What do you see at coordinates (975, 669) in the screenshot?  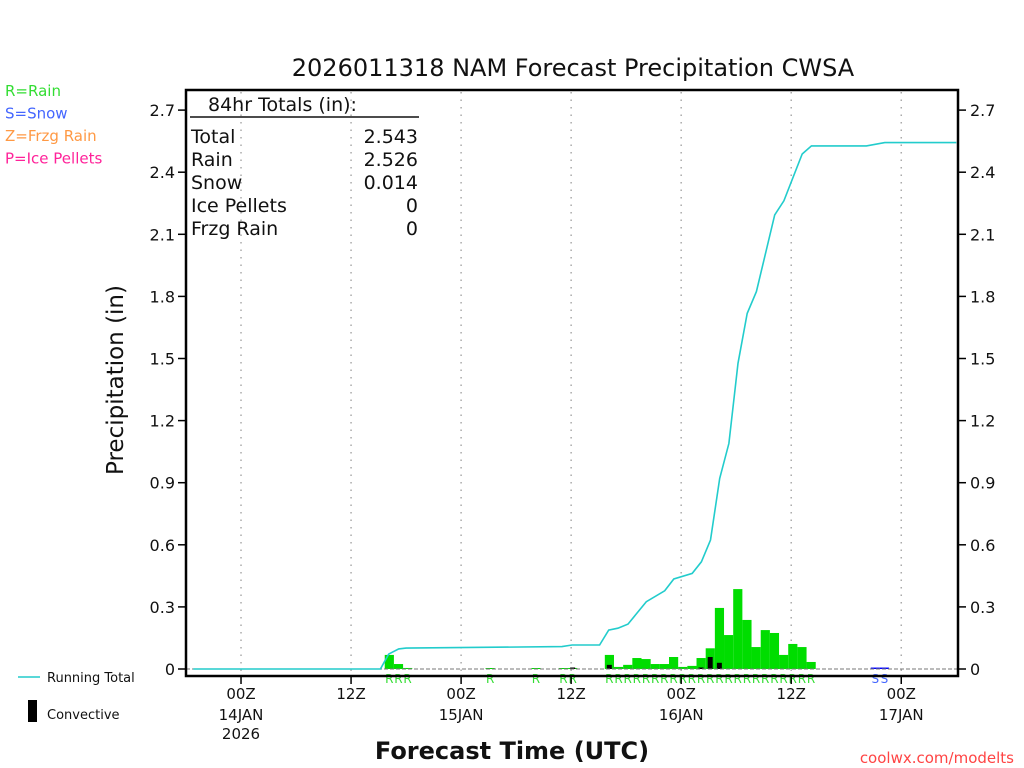 I see `y-tick-label-right: 0` at bounding box center [975, 669].